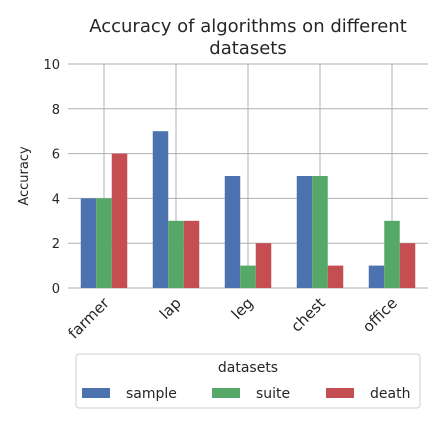 The width and height of the screenshot is (448, 448). Describe the element at coordinates (51, 177) in the screenshot. I see `y-axis-ticks: 0 2 4 6 8 10` at that location.